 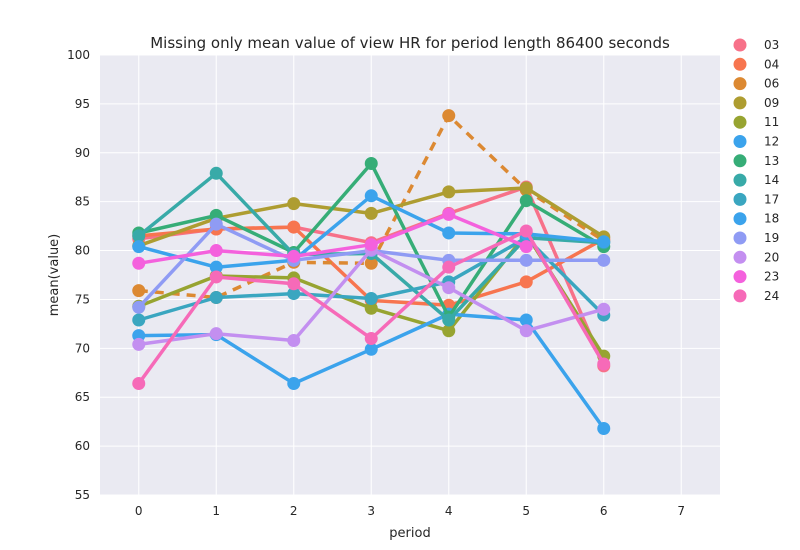 What do you see at coordinates (771, 84) in the screenshot?
I see `legend-label: 06` at bounding box center [771, 84].